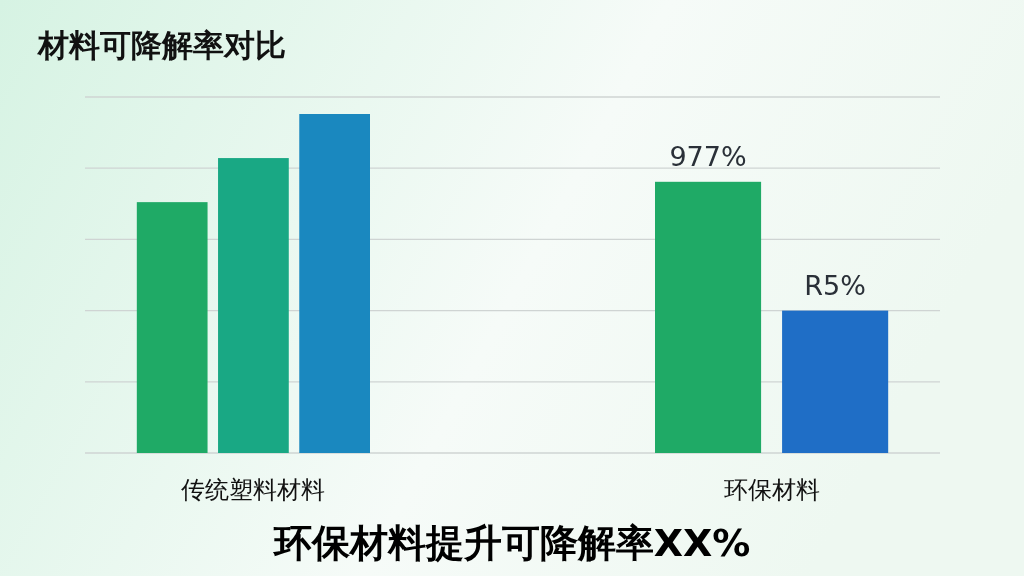  What do you see at coordinates (708, 156) in the screenshot?
I see `annotation: 977%` at bounding box center [708, 156].